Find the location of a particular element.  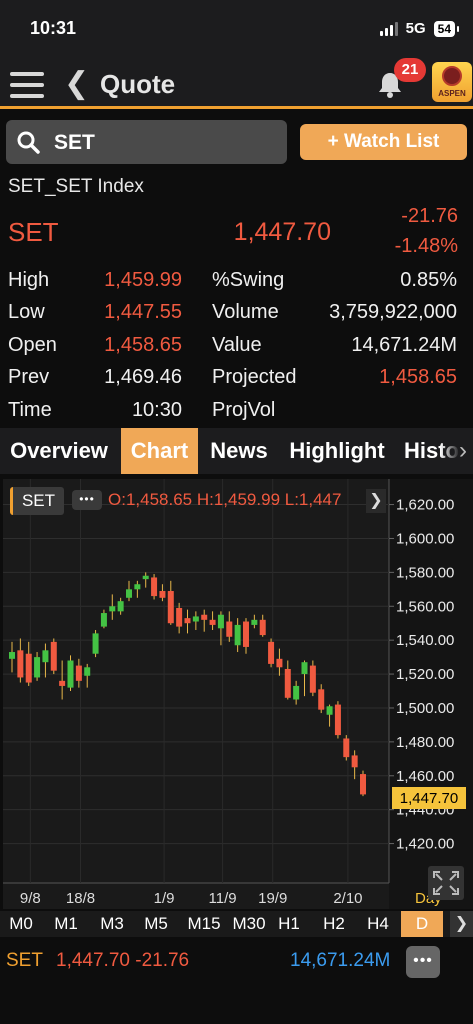

y-tick-label: 1,460.00 is located at coordinates (425, 776).